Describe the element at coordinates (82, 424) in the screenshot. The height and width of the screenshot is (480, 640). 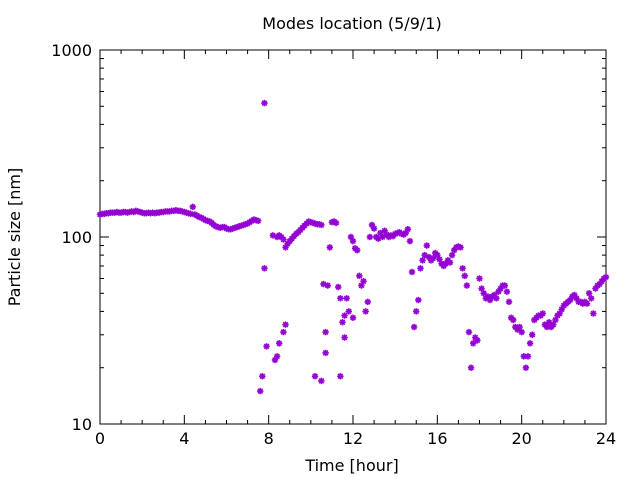
I see `y-tick-label: 10` at that location.